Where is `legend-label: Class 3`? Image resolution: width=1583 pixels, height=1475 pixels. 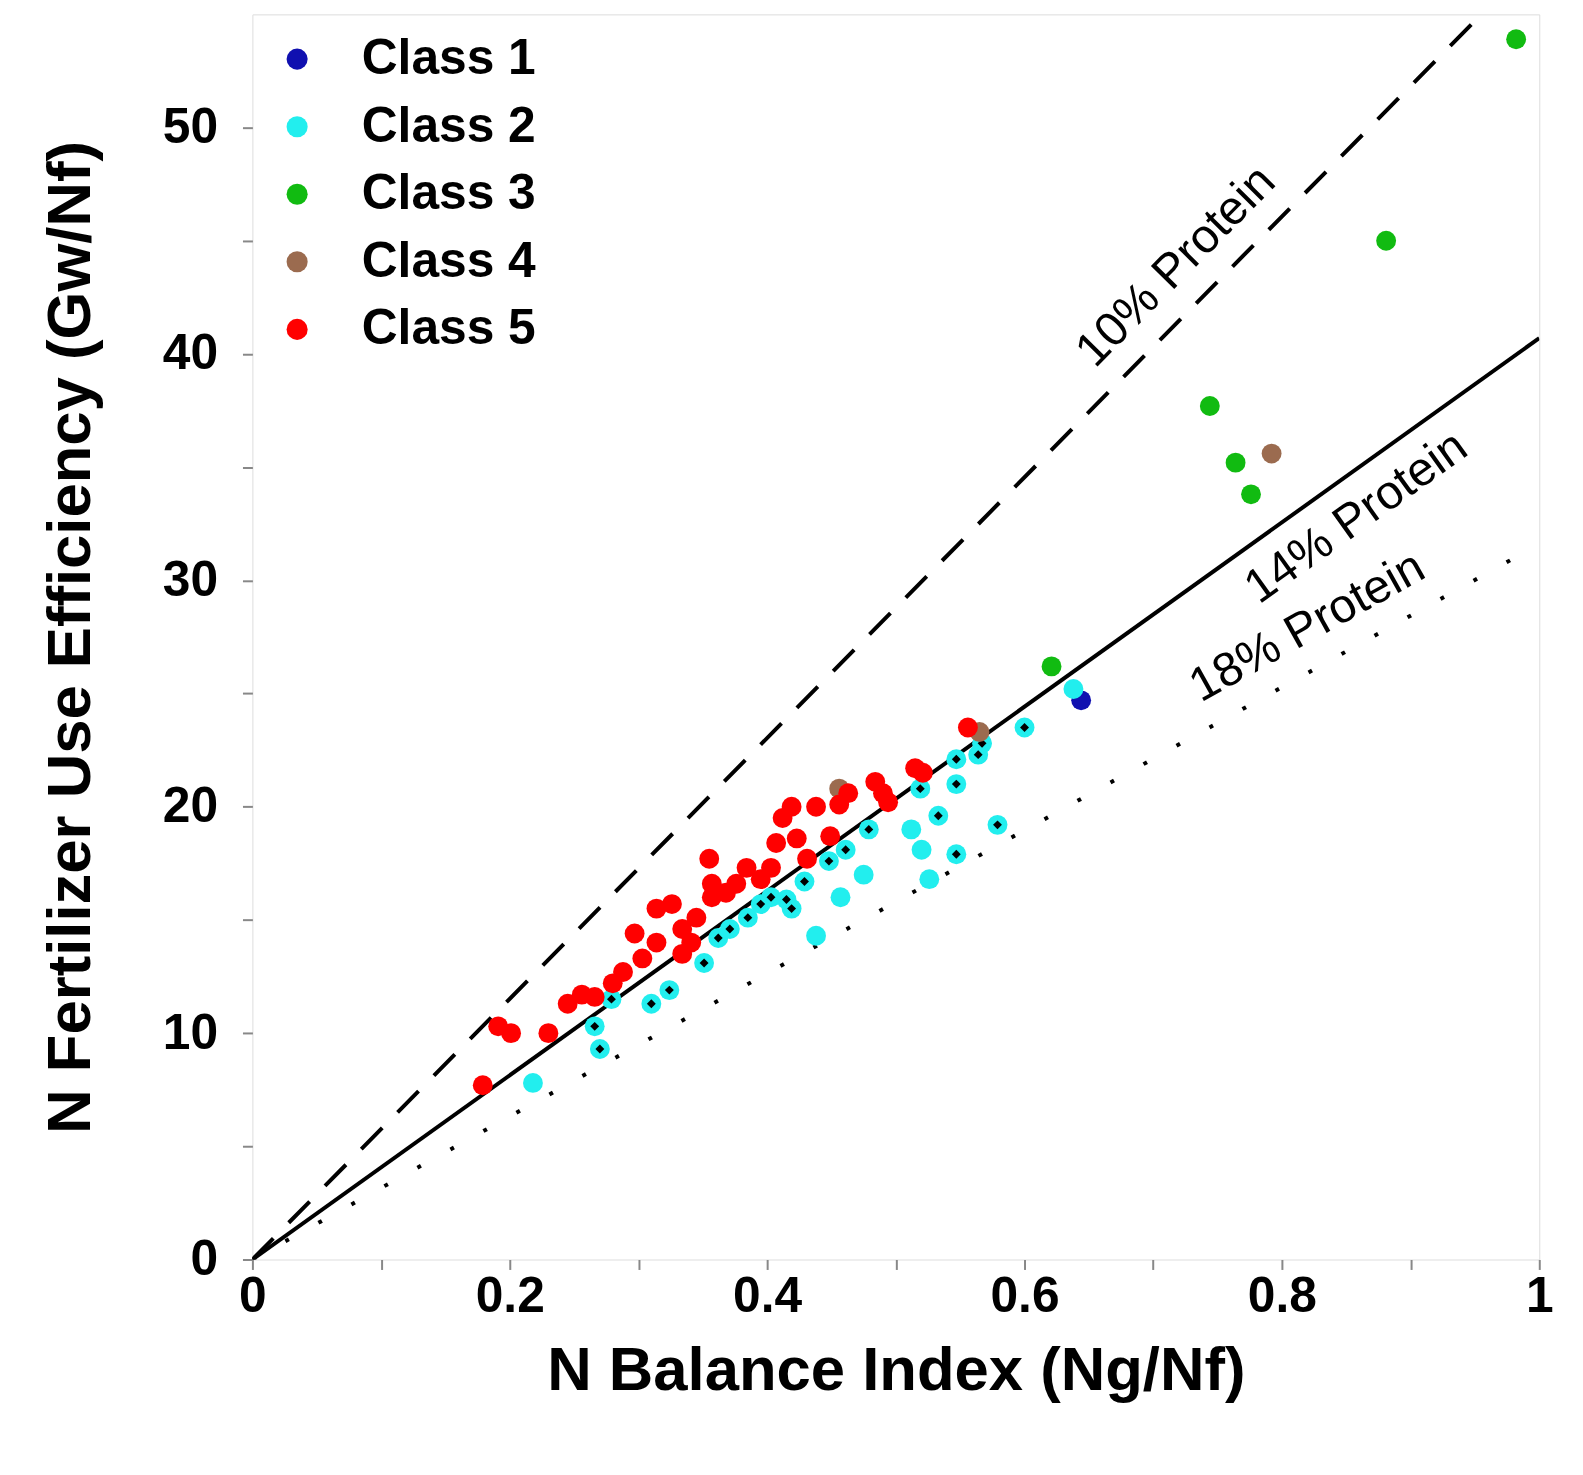
legend-label: Class 3 is located at coordinates (448, 192).